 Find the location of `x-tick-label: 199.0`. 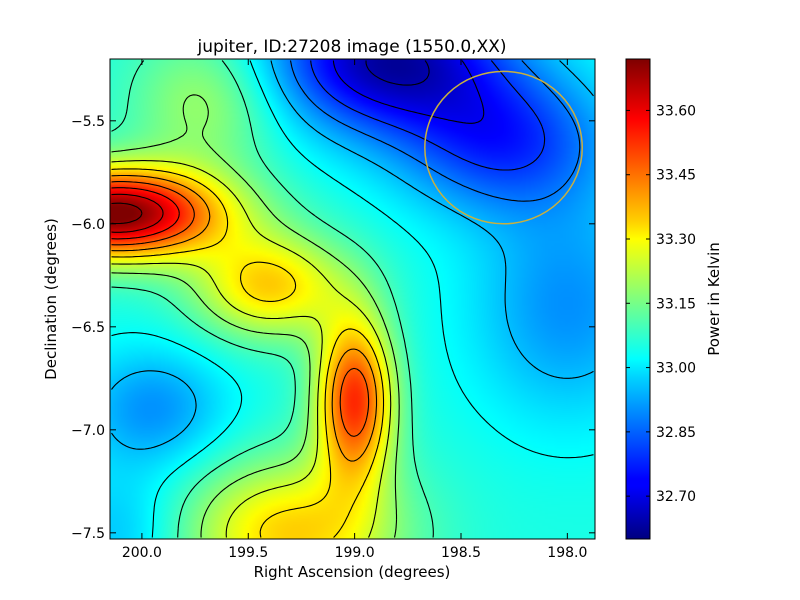

x-tick-label: 199.0 is located at coordinates (355, 553).